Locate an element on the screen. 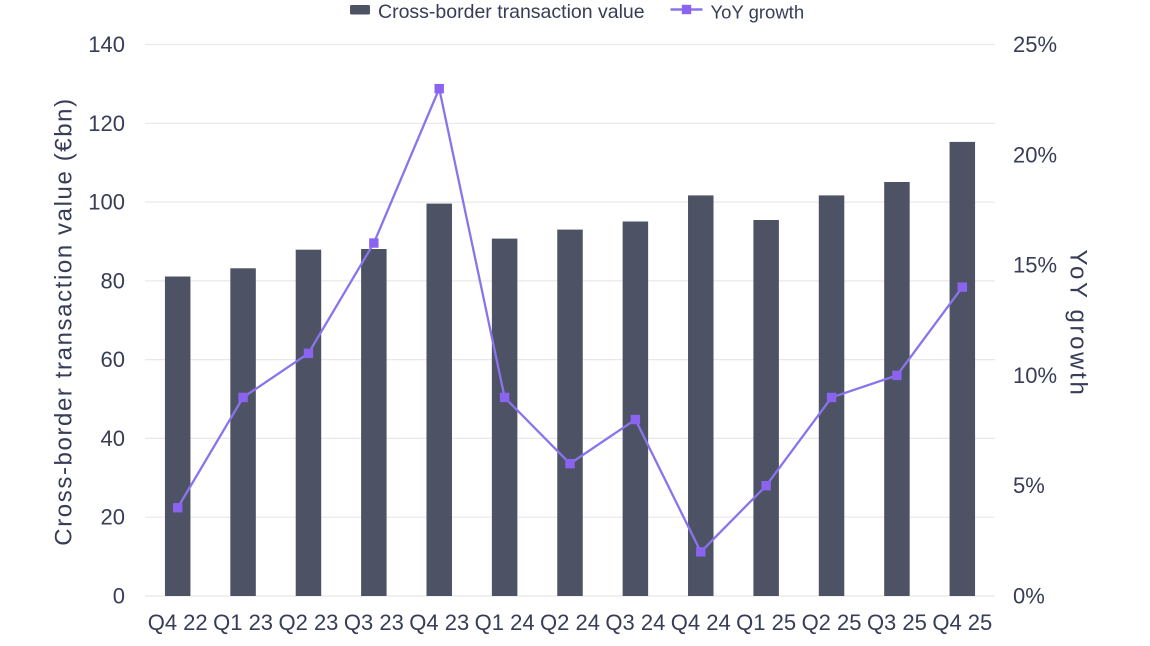  svg-text: Q1 23 is located at coordinates (243, 622).